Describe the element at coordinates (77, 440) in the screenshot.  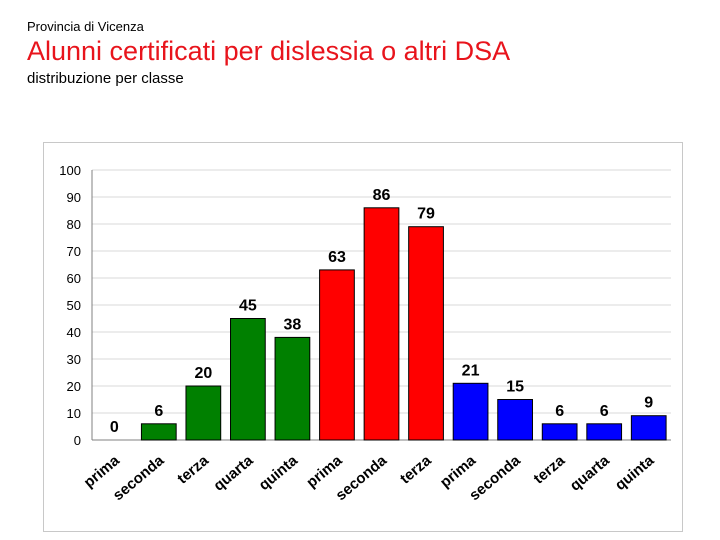
I see `y-tick-label: 0` at that location.